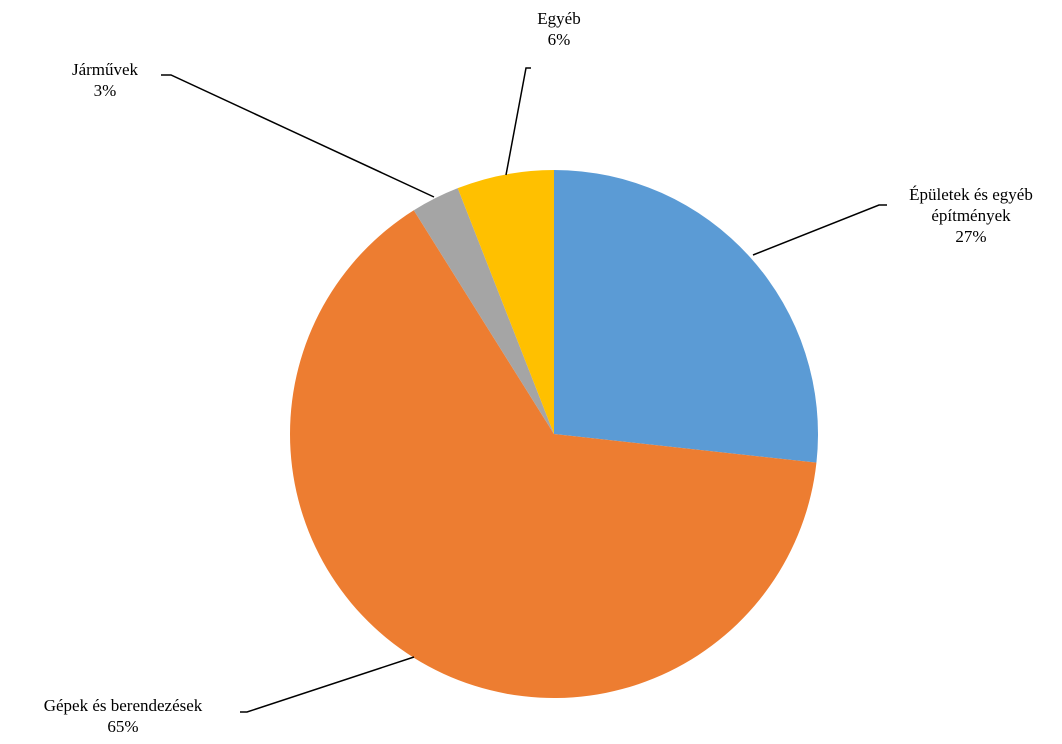 The height and width of the screenshot is (744, 1062). Describe the element at coordinates (123, 705) in the screenshot. I see `category-label: Gépek és berendezések` at that location.